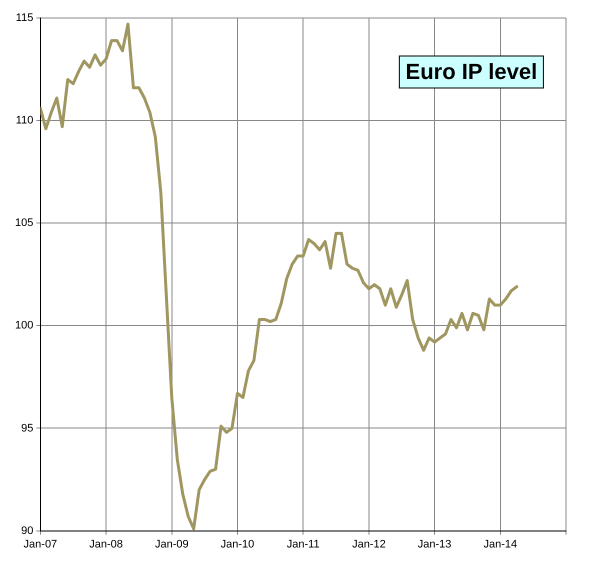  Describe the element at coordinates (500, 544) in the screenshot. I see `x-tick-label: Jan-14` at that location.